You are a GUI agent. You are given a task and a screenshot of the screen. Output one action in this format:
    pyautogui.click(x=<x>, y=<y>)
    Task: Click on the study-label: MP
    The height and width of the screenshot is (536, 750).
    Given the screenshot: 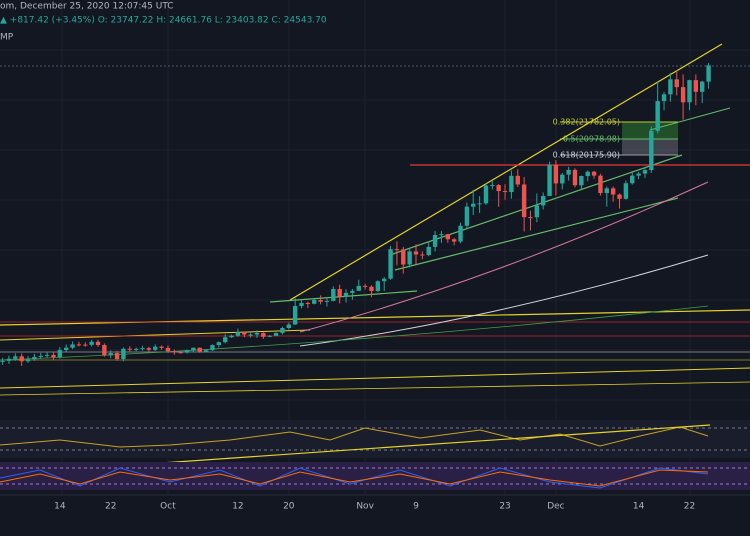 What is the action you would take?
    pyautogui.click(x=7, y=38)
    